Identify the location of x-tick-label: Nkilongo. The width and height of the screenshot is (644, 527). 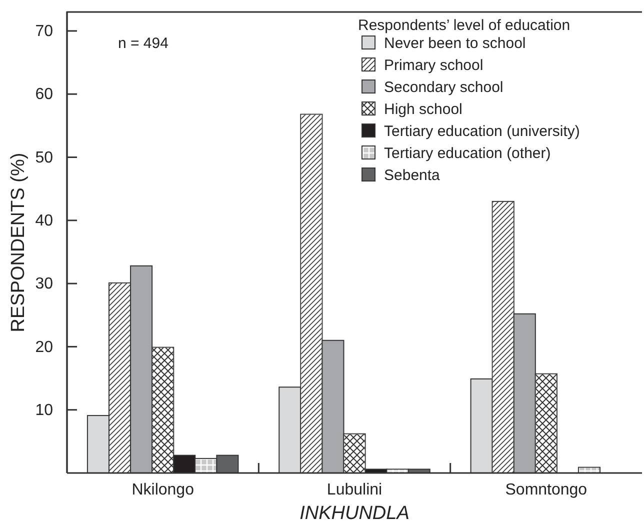
(163, 489).